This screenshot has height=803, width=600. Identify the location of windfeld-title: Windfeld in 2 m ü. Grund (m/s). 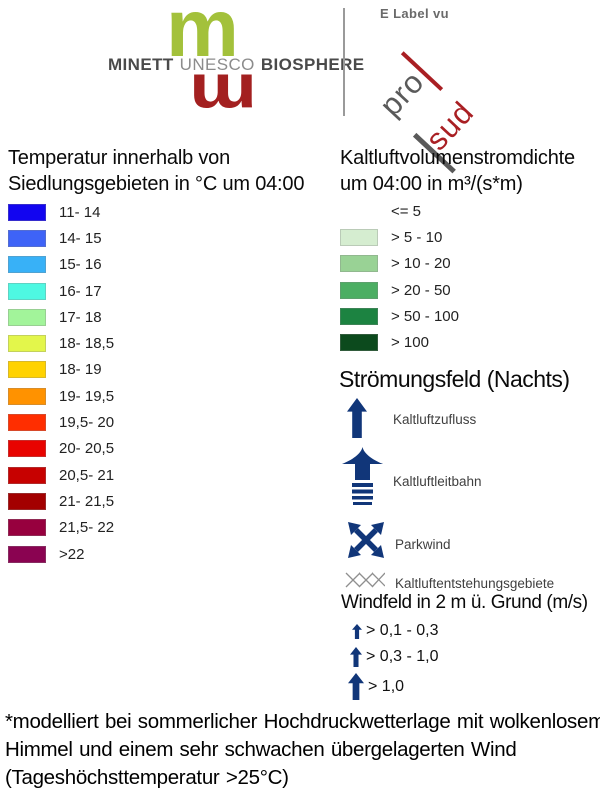
(464, 602).